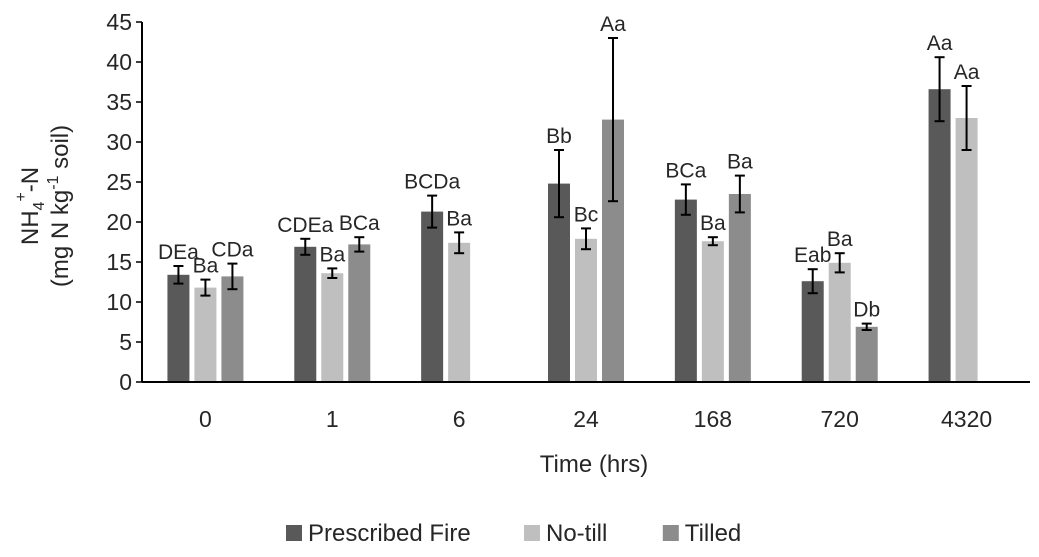 The image size is (1039, 557). Describe the element at coordinates (966, 419) in the screenshot. I see `x-tick-label: 4320` at that location.